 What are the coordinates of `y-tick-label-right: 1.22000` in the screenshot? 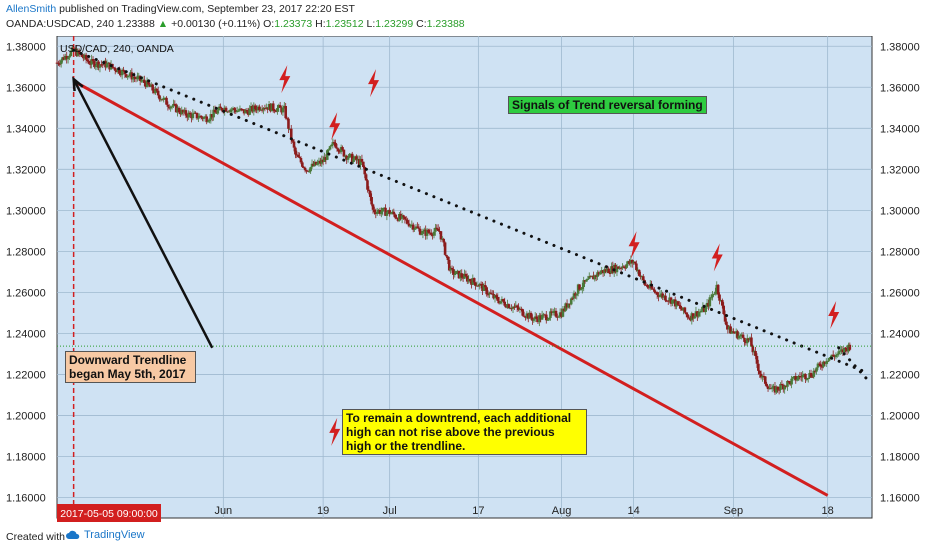 It's located at (900, 375).